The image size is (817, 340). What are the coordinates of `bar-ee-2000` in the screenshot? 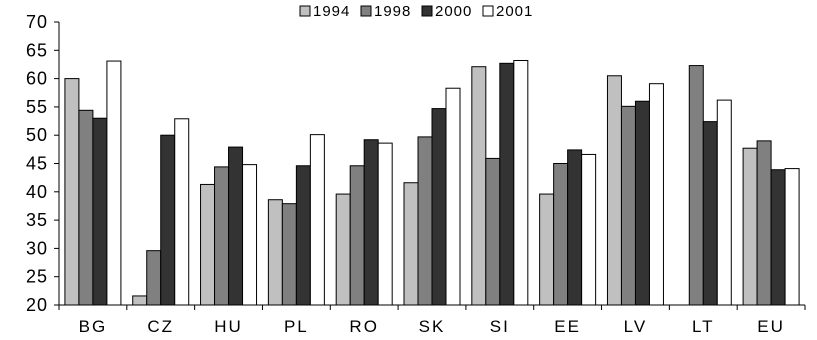 It's located at (575, 227).